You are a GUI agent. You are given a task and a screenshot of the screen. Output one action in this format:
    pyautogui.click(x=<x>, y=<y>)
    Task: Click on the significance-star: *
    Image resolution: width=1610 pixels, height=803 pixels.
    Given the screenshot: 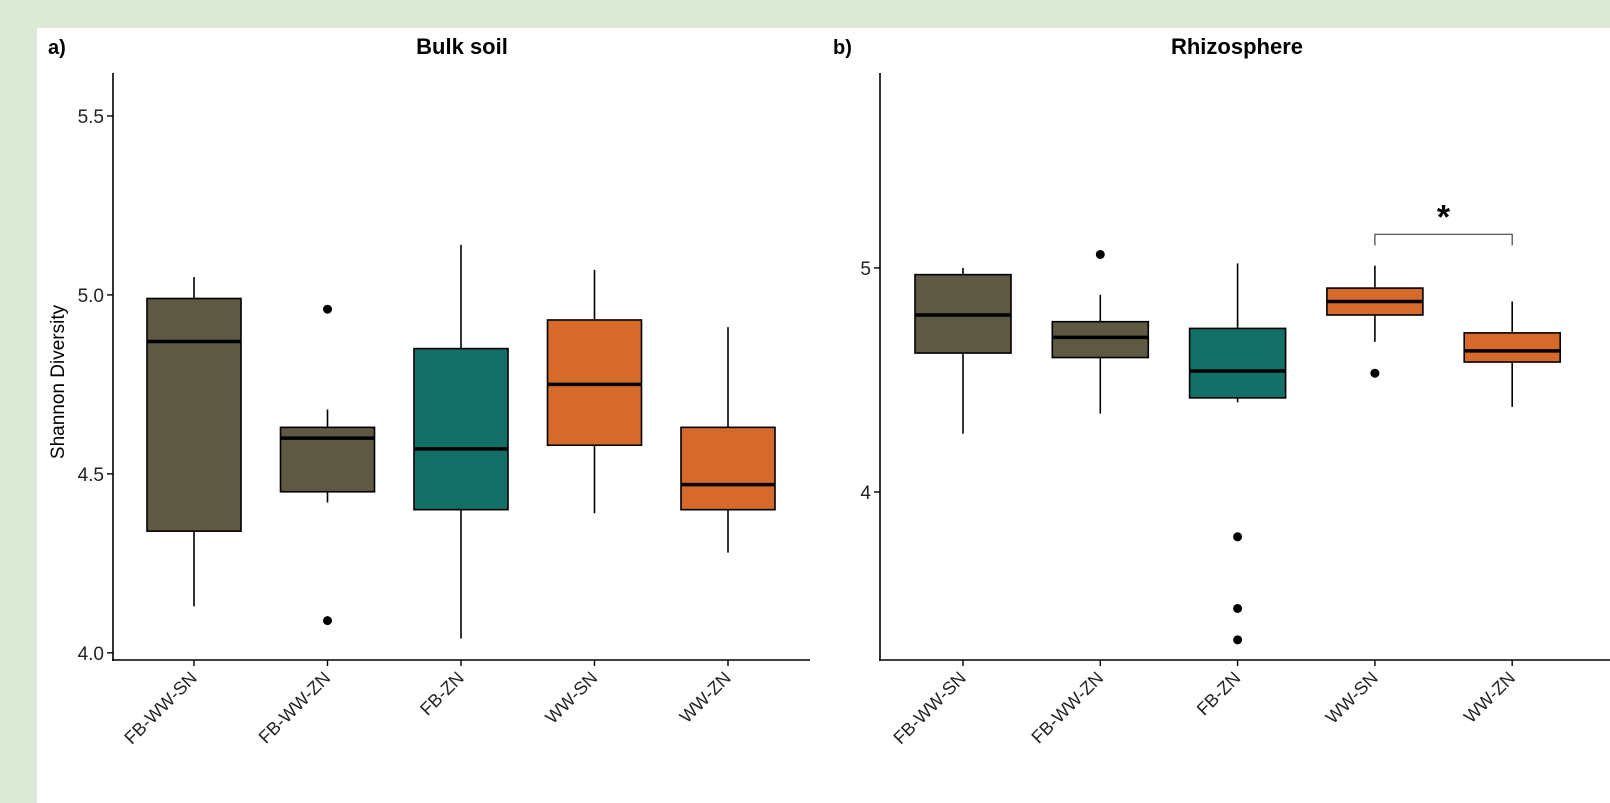 What is the action you would take?
    pyautogui.click(x=1444, y=217)
    